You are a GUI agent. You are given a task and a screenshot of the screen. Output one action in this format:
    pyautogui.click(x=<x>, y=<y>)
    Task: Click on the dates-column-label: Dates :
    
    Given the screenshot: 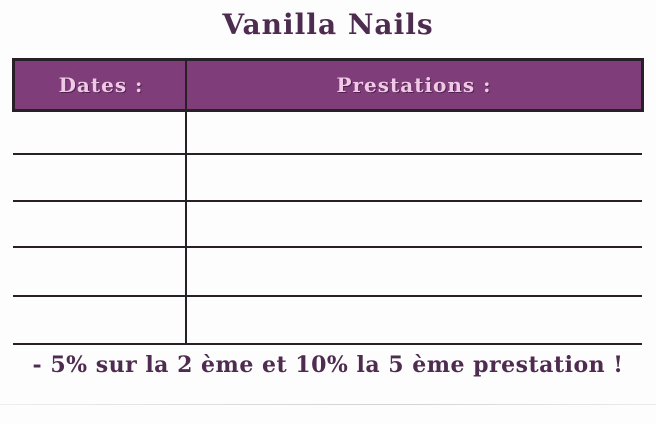 What is the action you would take?
    pyautogui.click(x=101, y=85)
    